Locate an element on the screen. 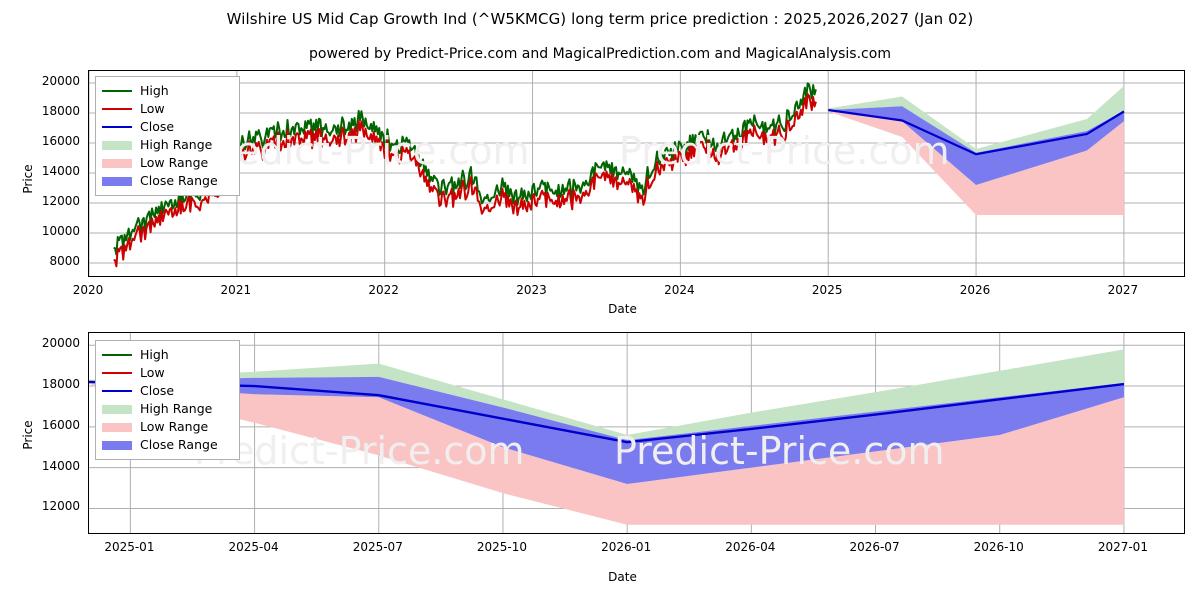 This screenshot has height=600, width=1200. top-chart-ytick: 8000 is located at coordinates (64, 261).